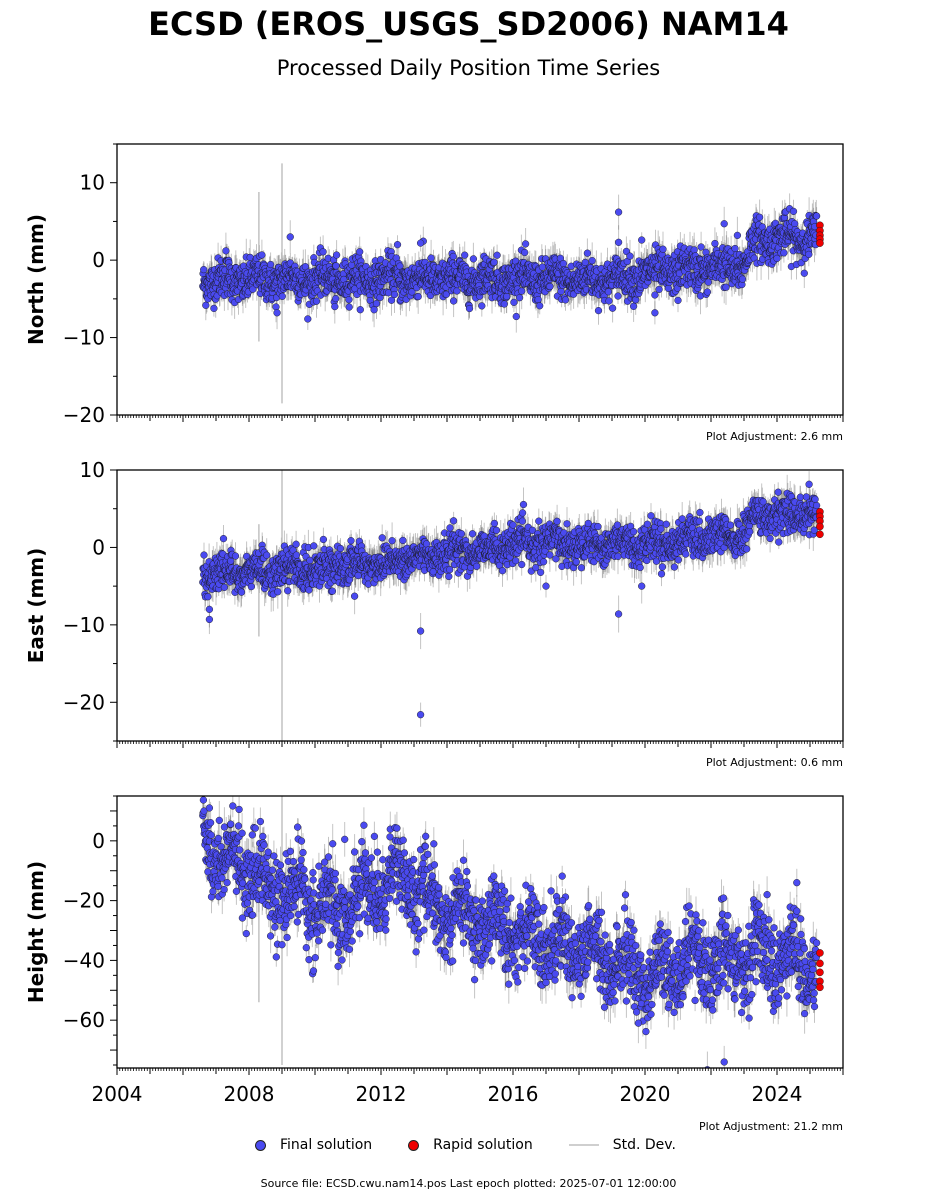 This screenshot has width=937, height=1200. Describe the element at coordinates (36, 279) in the screenshot. I see `y-axis-label: North (mm)` at that location.